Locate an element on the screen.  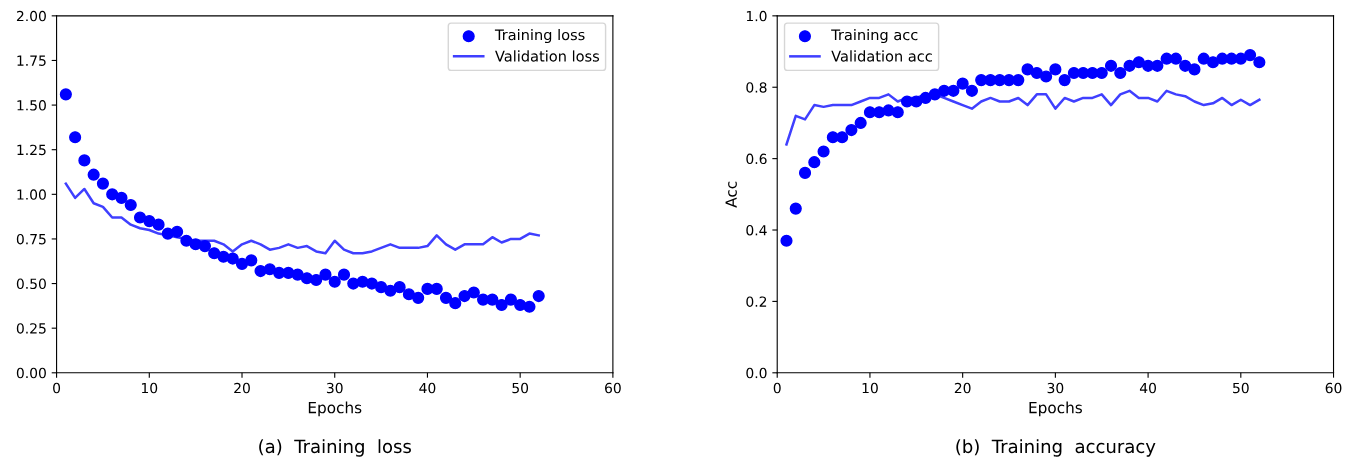
y-axis-title: Acc is located at coordinates (731, 194).